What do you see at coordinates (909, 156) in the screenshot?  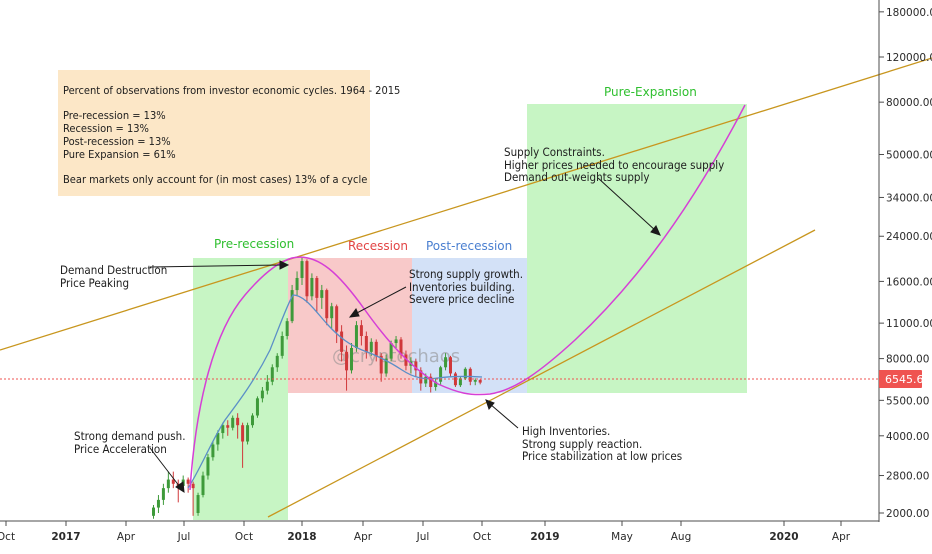 I see `y-tick-label: 50000.00` at bounding box center [909, 156].